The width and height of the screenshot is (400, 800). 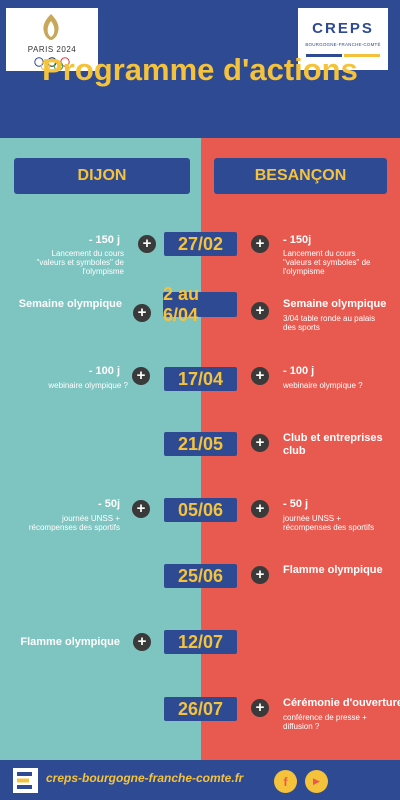 What do you see at coordinates (200, 642) in the screenshot?
I see `date-badge: 12/07` at bounding box center [200, 642].